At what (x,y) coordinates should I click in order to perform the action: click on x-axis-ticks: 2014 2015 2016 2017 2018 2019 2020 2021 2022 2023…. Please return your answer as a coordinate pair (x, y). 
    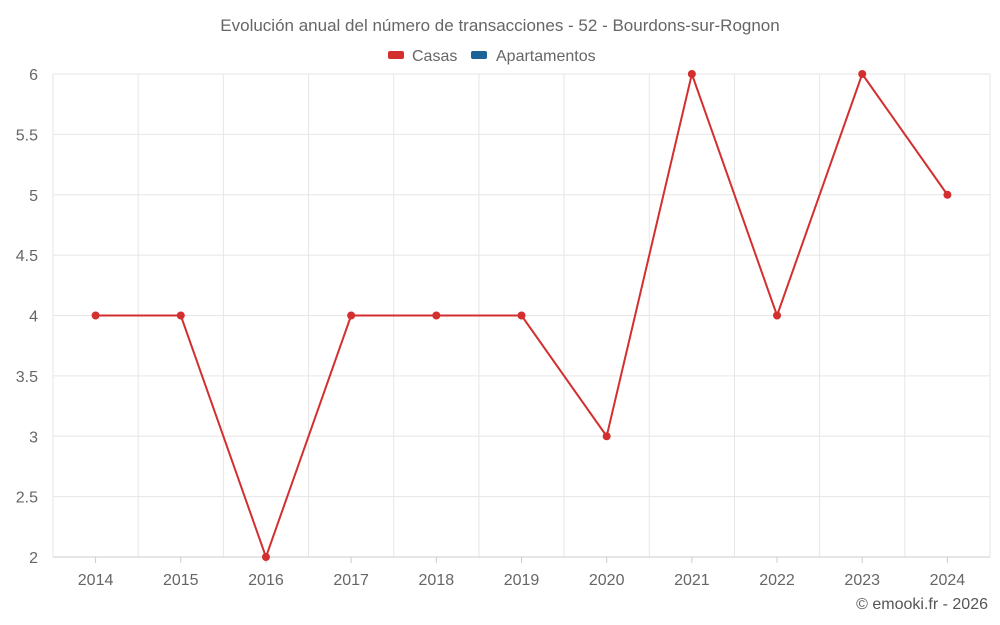
    Looking at the image, I should click on (522, 580).